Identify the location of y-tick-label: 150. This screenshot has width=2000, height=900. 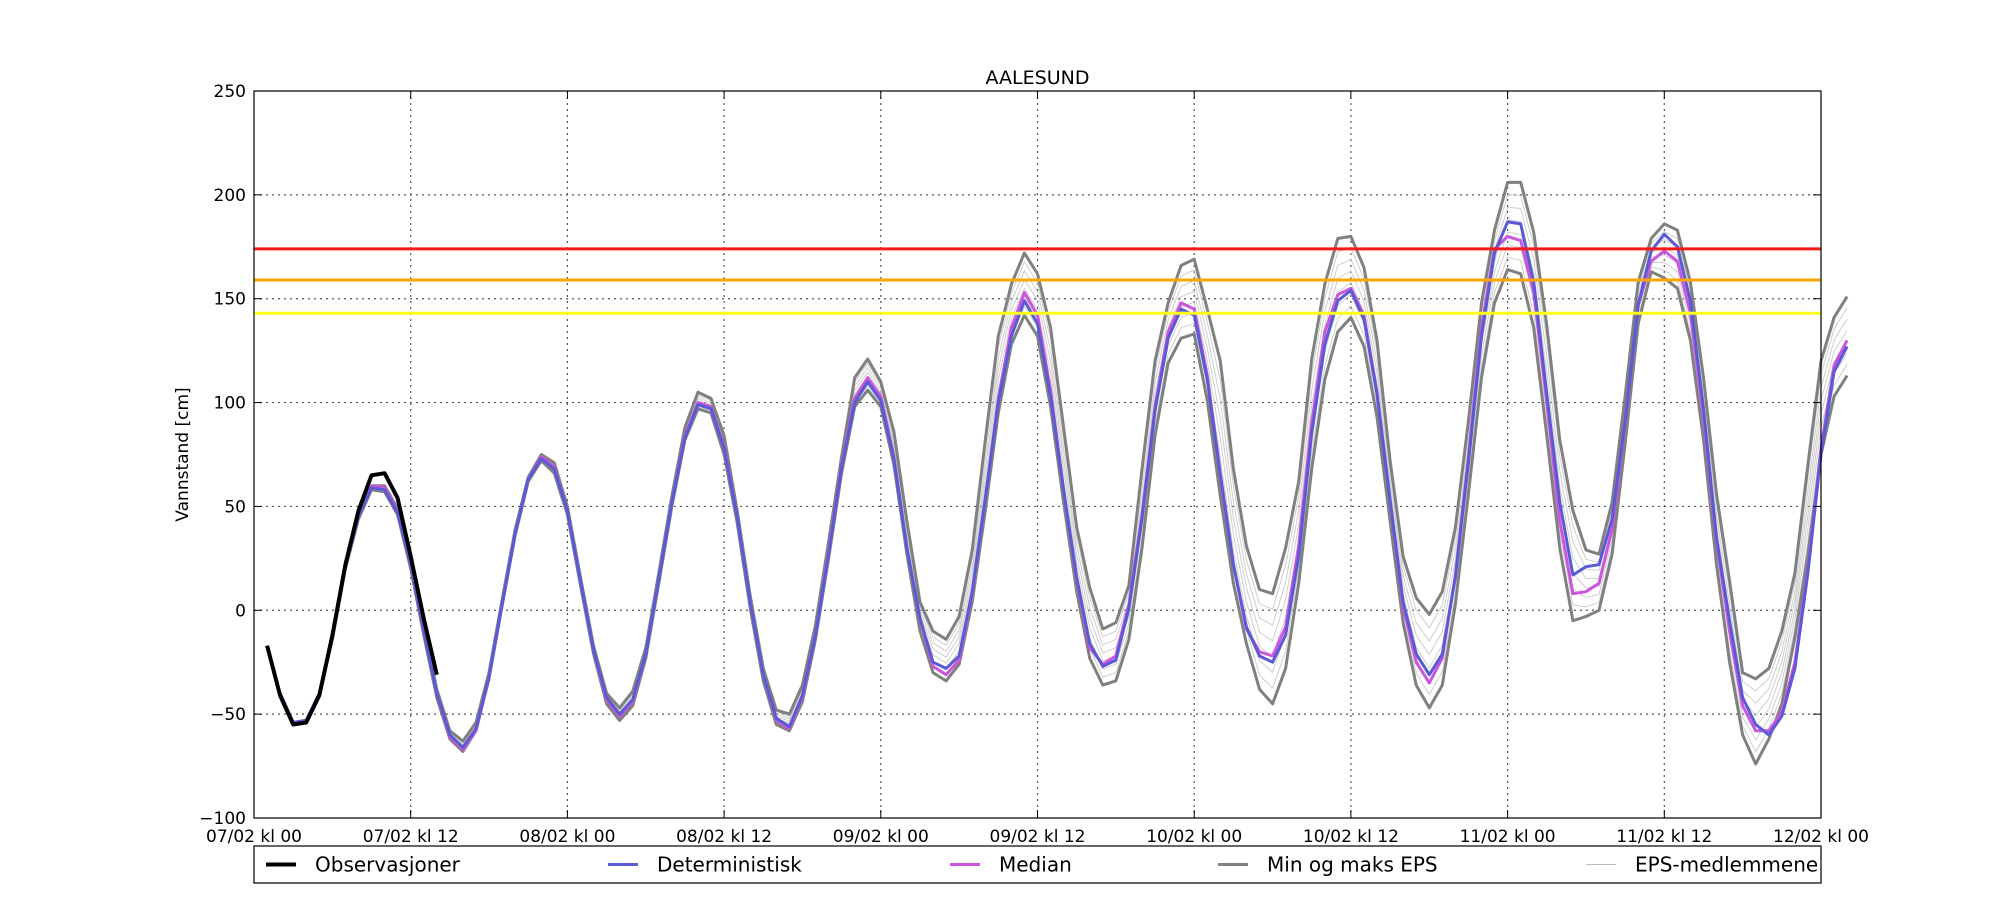
(230, 300).